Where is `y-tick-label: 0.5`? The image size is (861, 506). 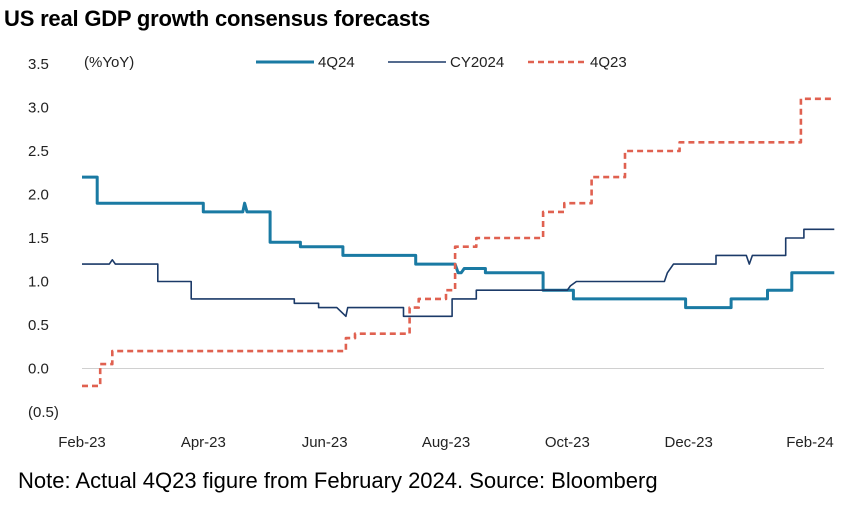 y-tick-label: 0.5 is located at coordinates (38, 325).